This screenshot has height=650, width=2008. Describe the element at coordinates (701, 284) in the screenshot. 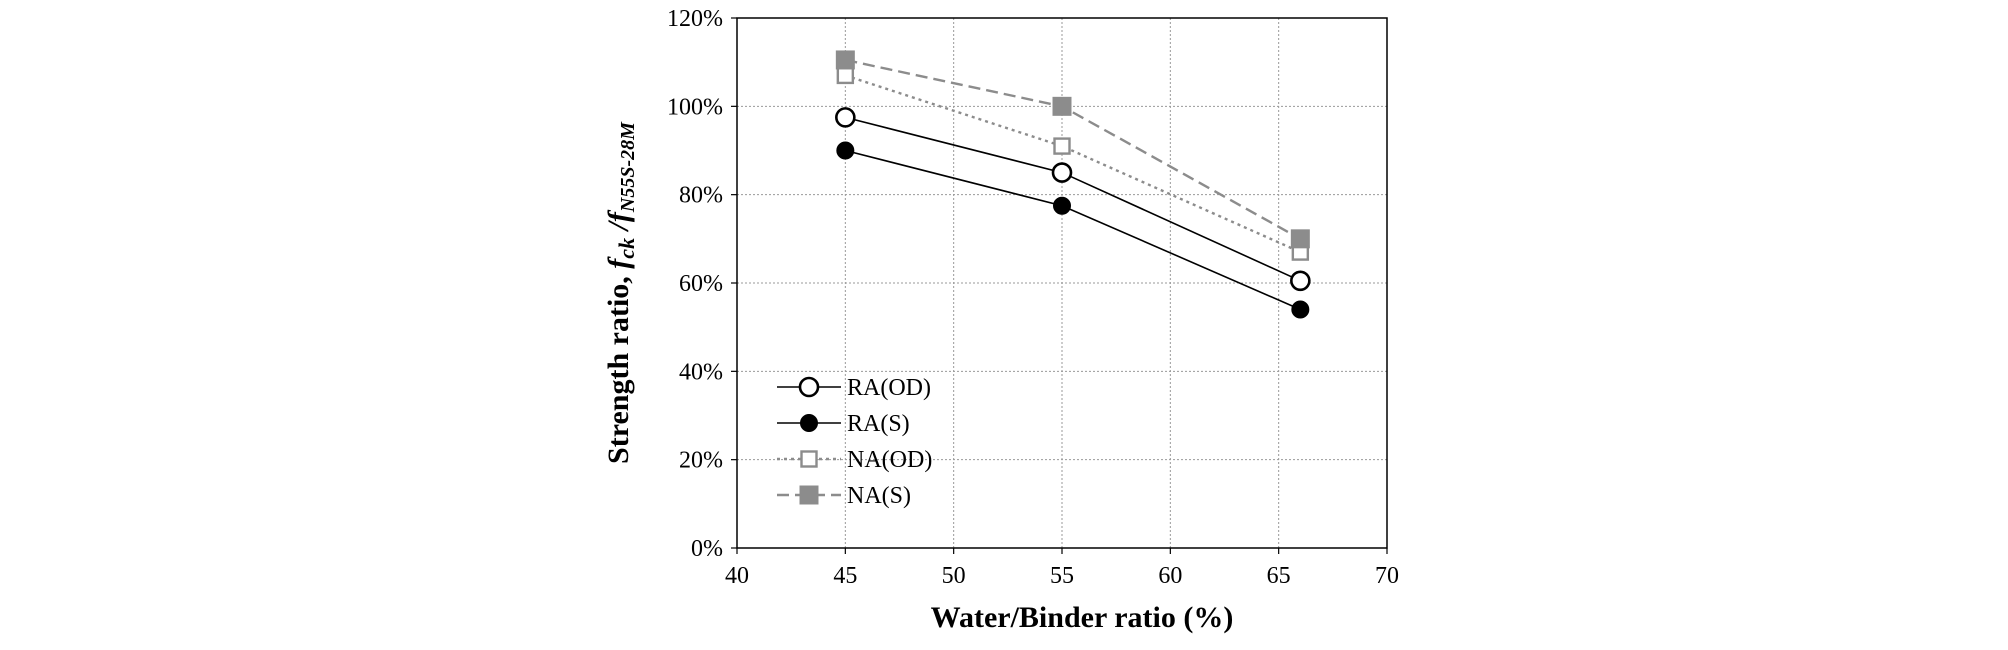

I see `y-tick-label: 60%` at that location.